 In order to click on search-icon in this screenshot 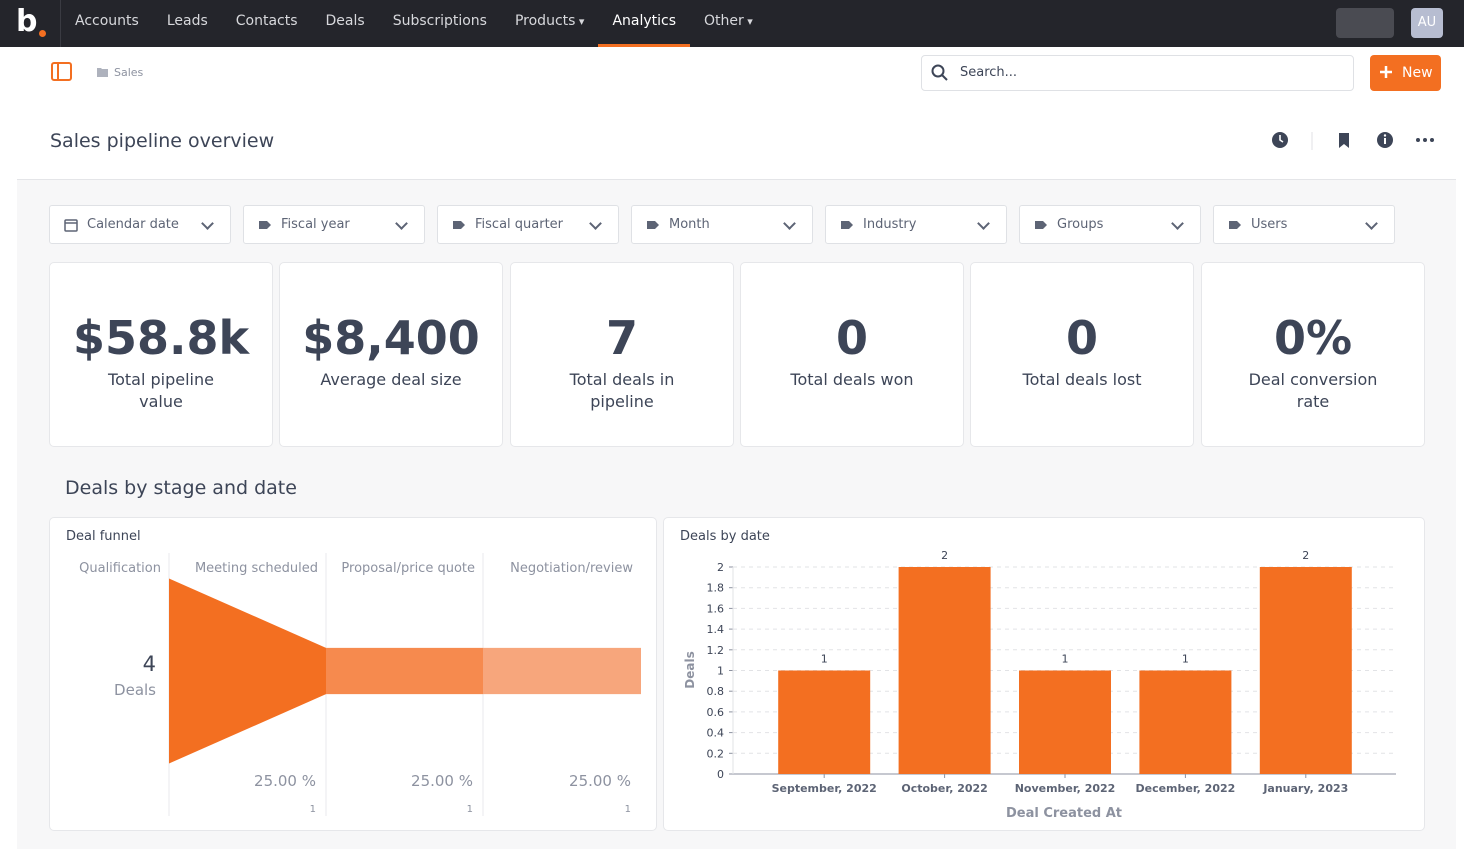, I will do `click(939, 72)`.